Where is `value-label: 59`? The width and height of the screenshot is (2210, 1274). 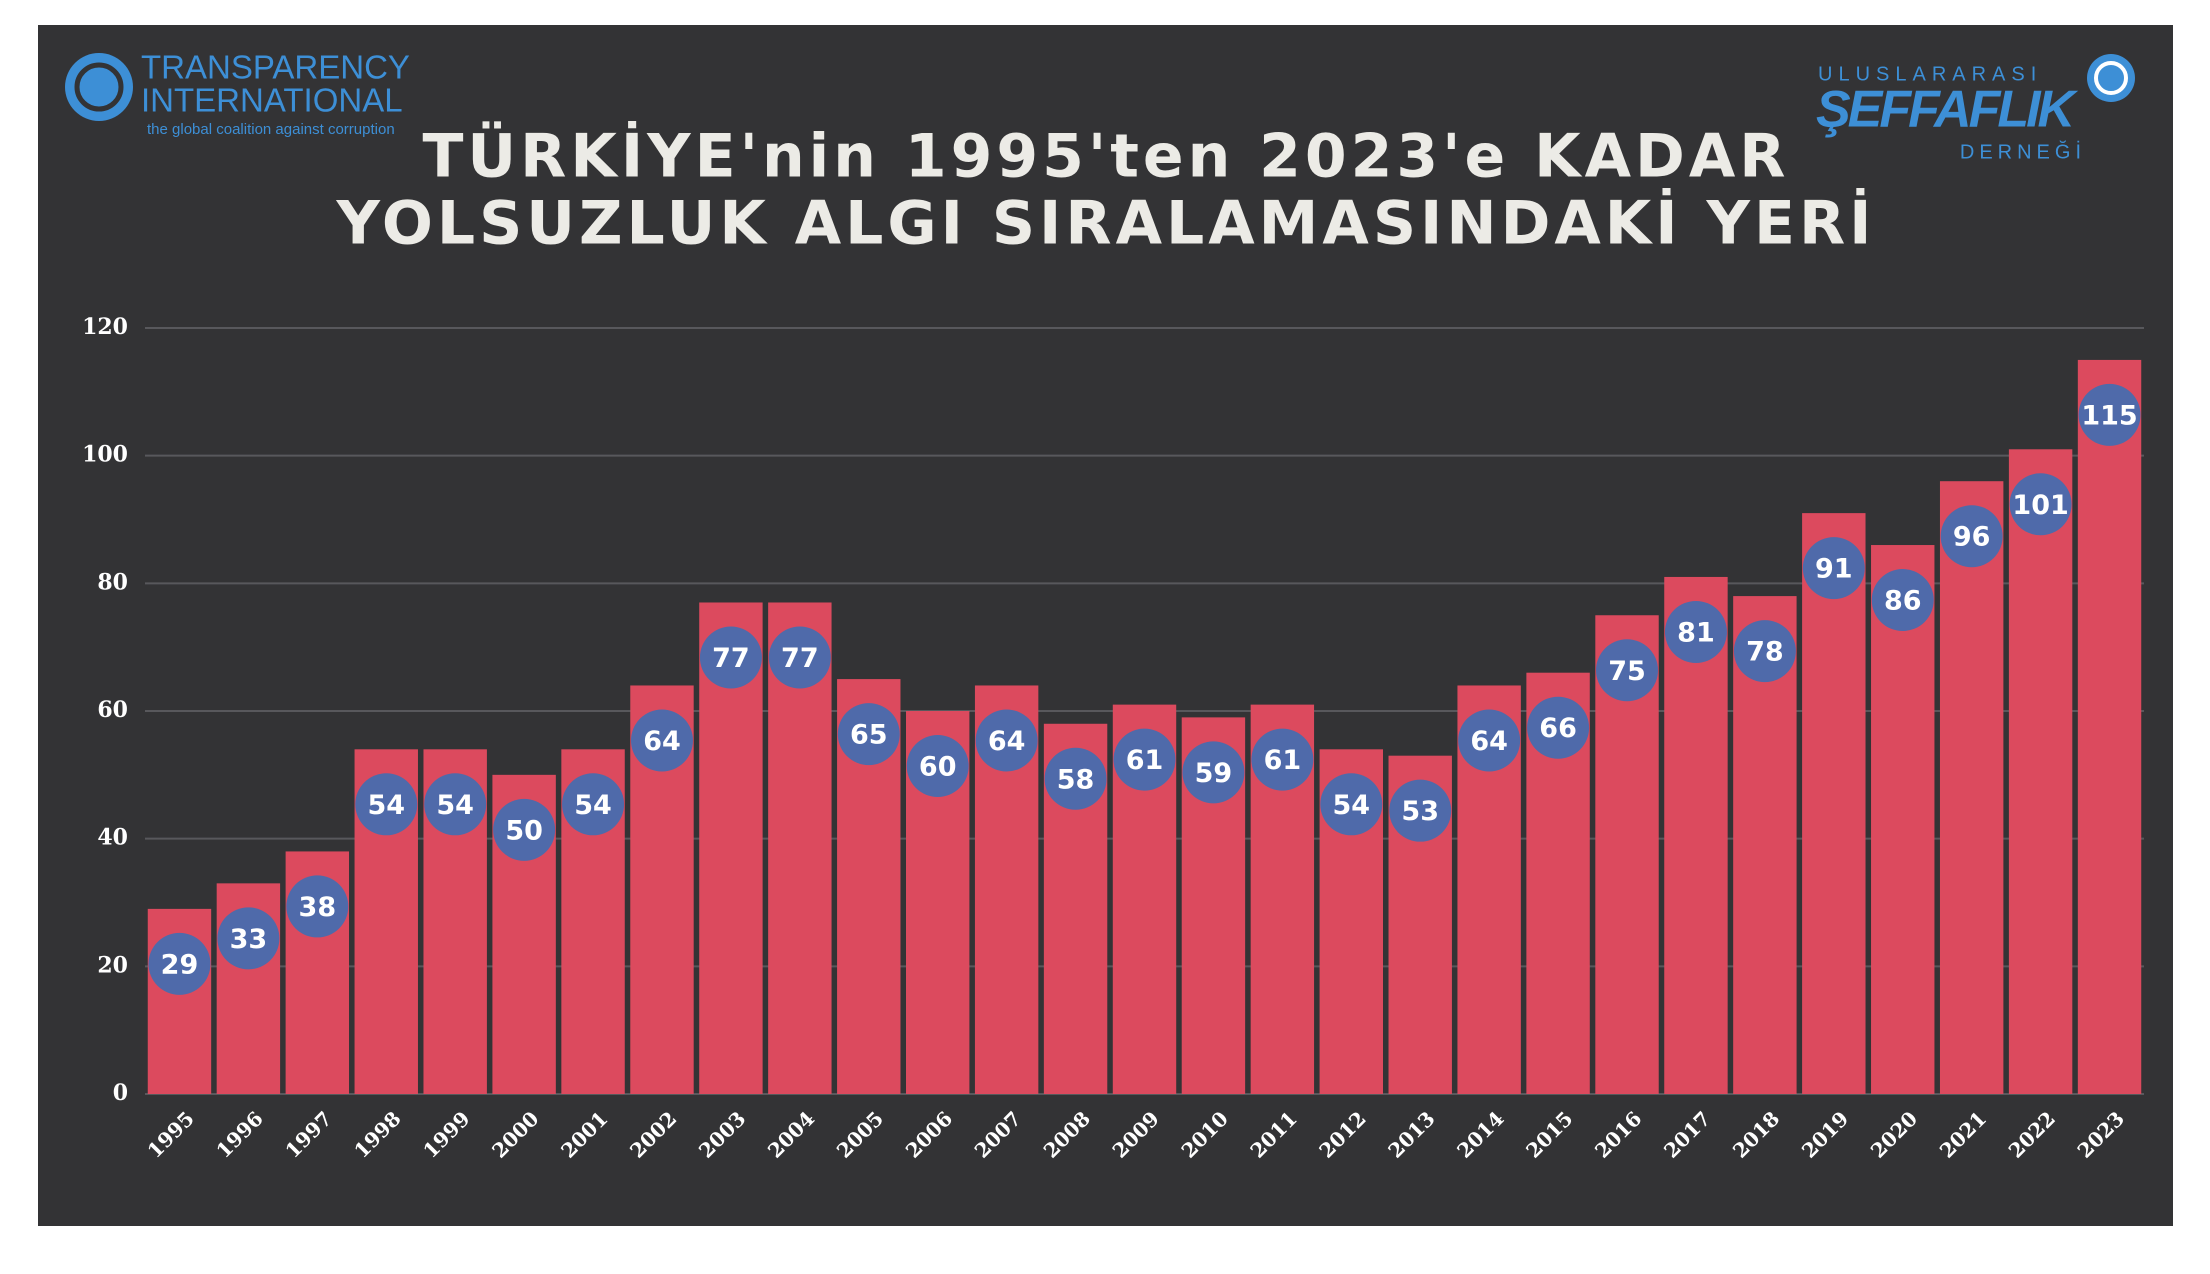 value-label: 59 is located at coordinates (1214, 773).